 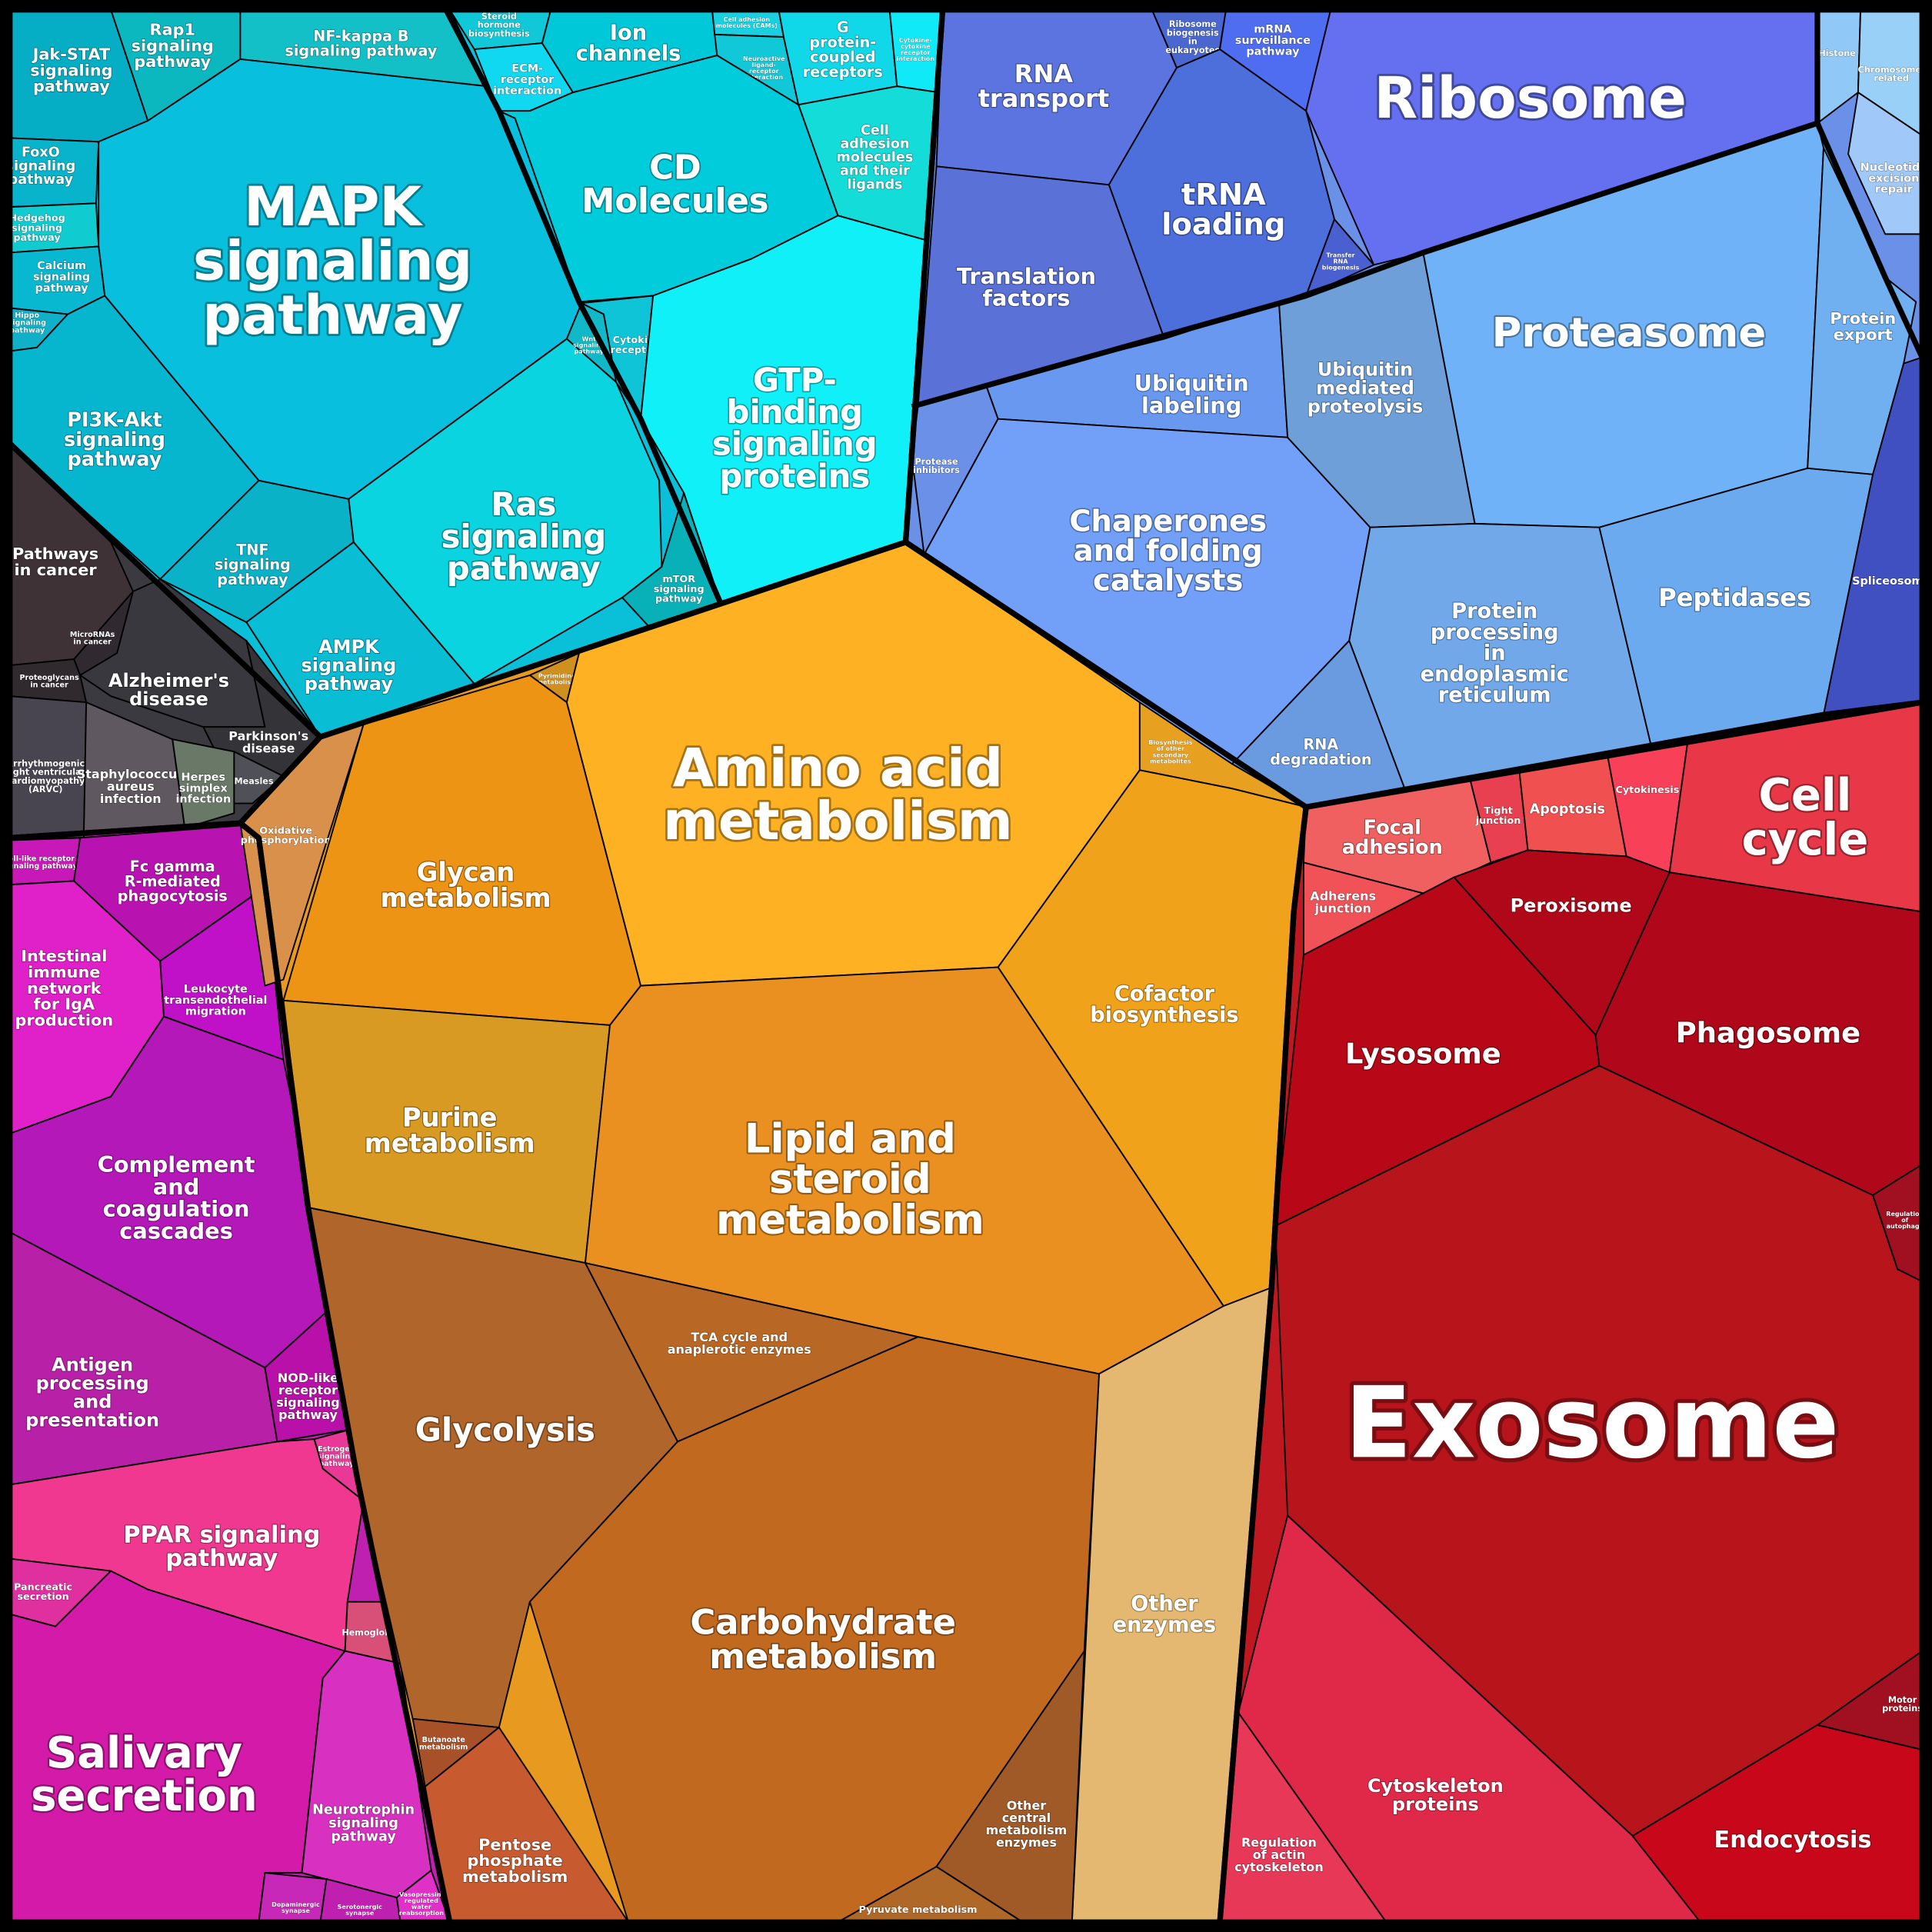 What do you see at coordinates (36, 228) in the screenshot?
I see `cell-label: Hedgehog signaling pathway` at bounding box center [36, 228].